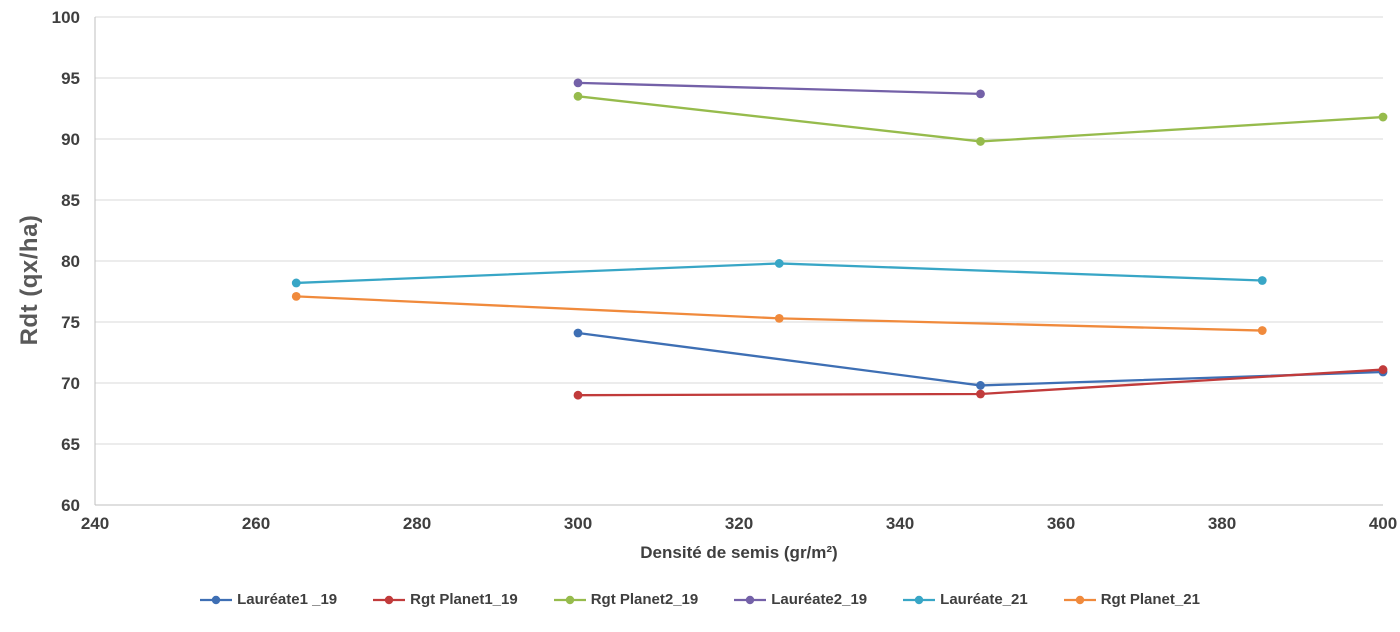 Image resolution: width=1400 pixels, height=632 pixels. I want to click on legend-label: Rgt Planet1_19, so click(464, 599).